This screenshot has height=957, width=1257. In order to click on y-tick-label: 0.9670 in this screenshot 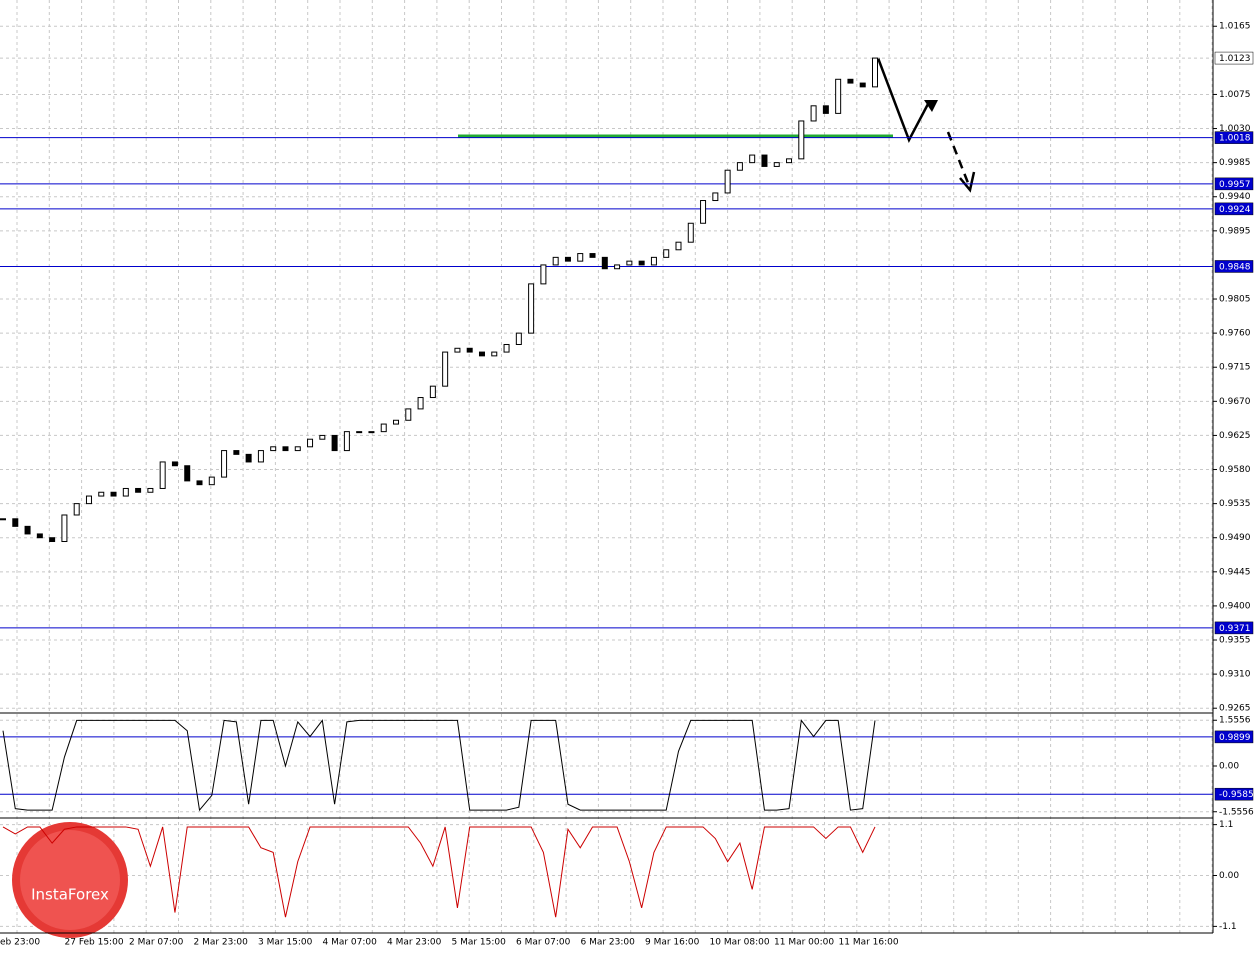, I will do `click(1235, 402)`.